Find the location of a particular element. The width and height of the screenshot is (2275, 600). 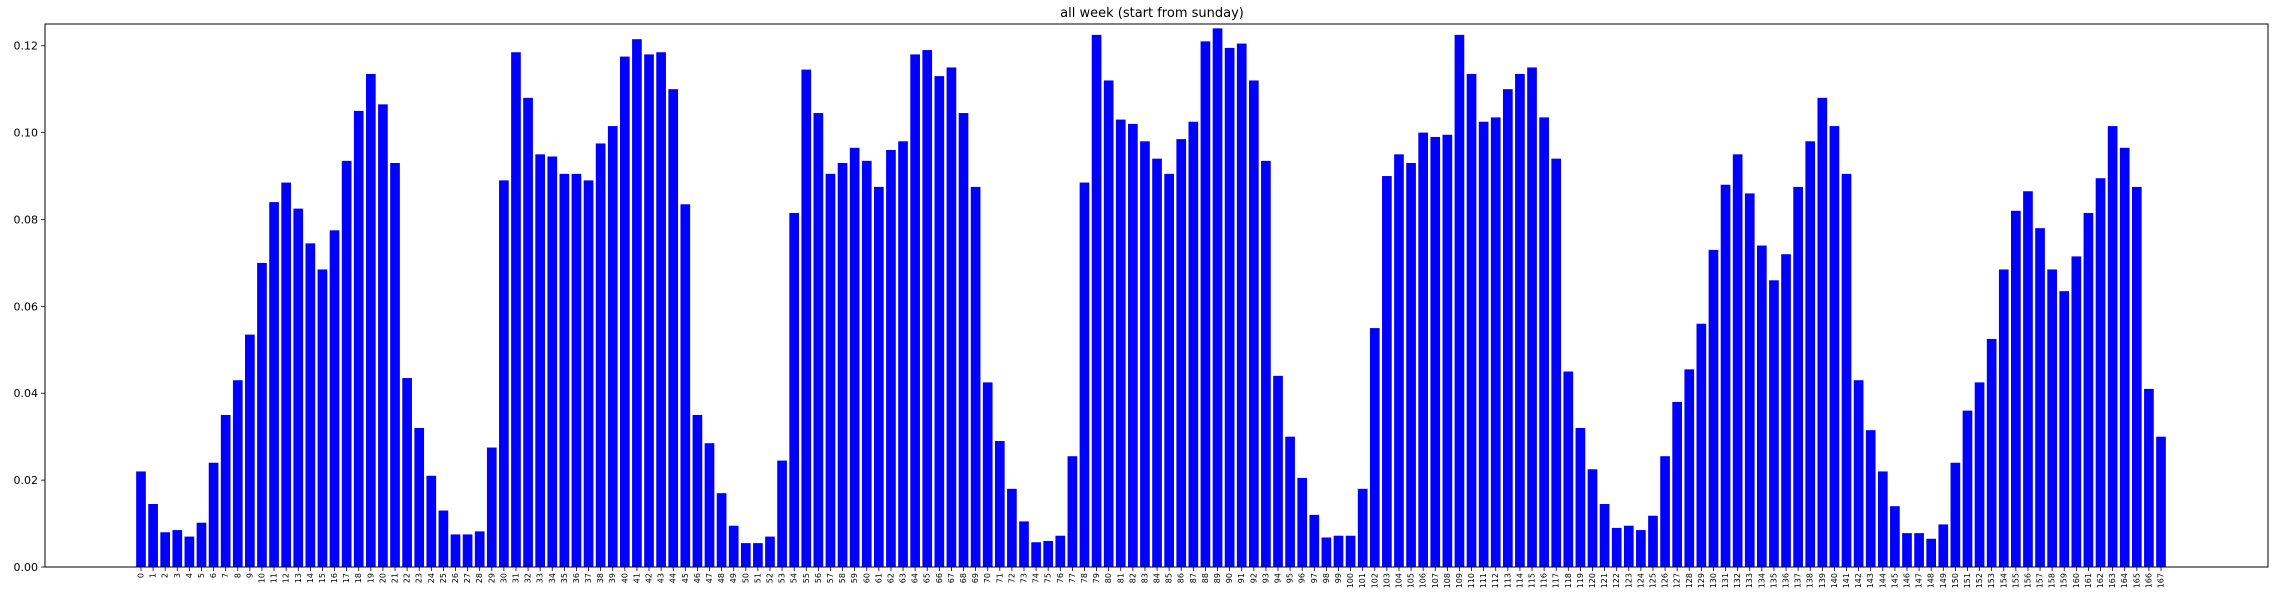

x-tick-label: 55 is located at coordinates (806, 578).